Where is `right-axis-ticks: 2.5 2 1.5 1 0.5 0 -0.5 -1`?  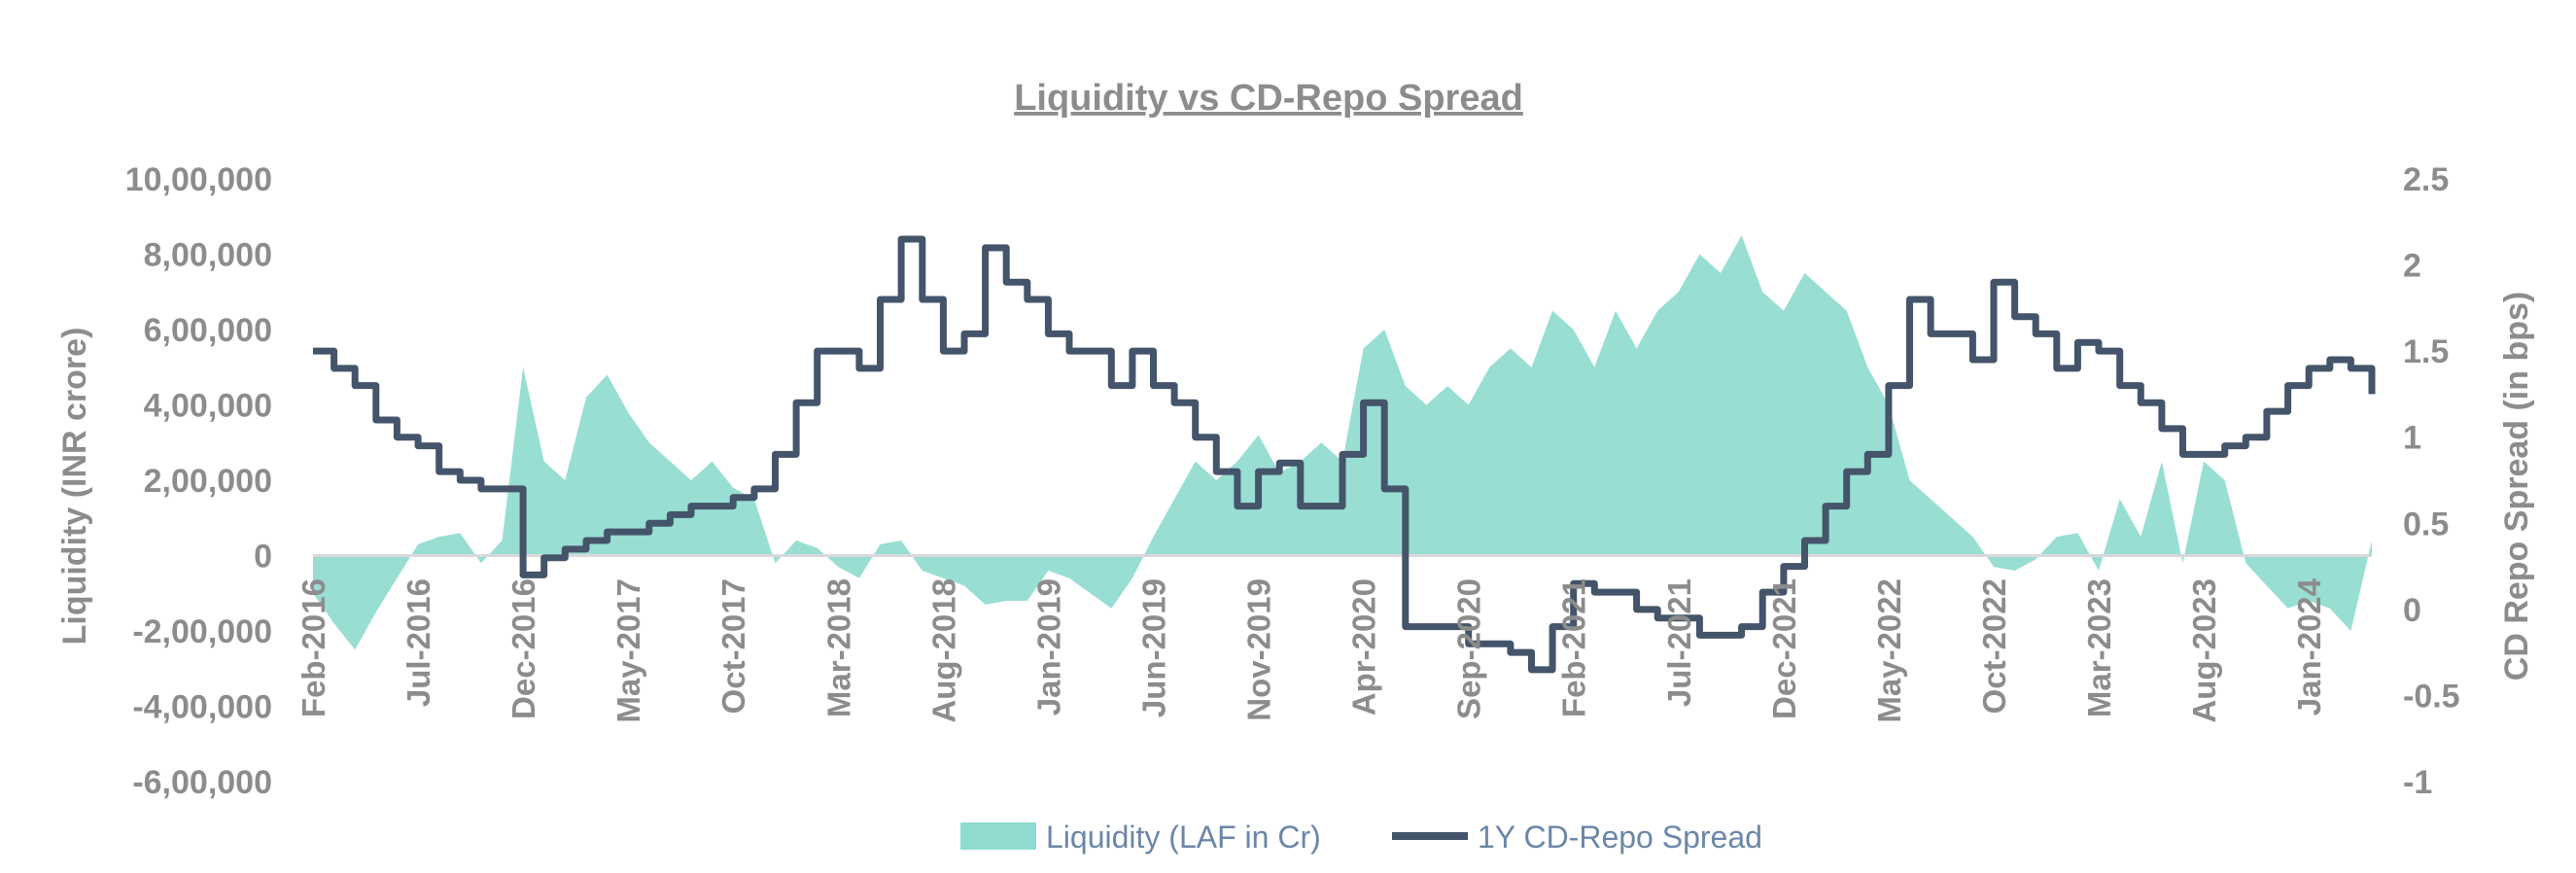
right-axis-ticks: 2.5 2 1.5 1 0.5 0 -0.5 -1 is located at coordinates (2431, 481).